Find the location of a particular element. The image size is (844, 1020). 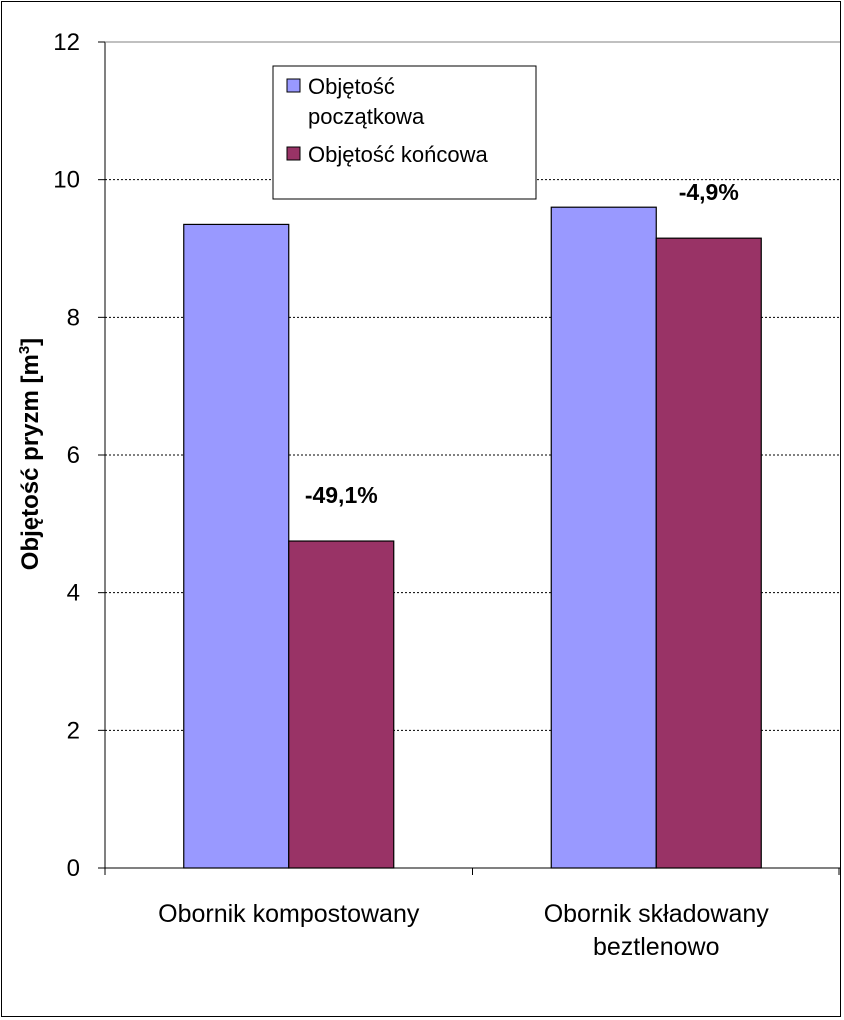

legend: Objętość początkowa Objętość końcowa is located at coordinates (404, 132).